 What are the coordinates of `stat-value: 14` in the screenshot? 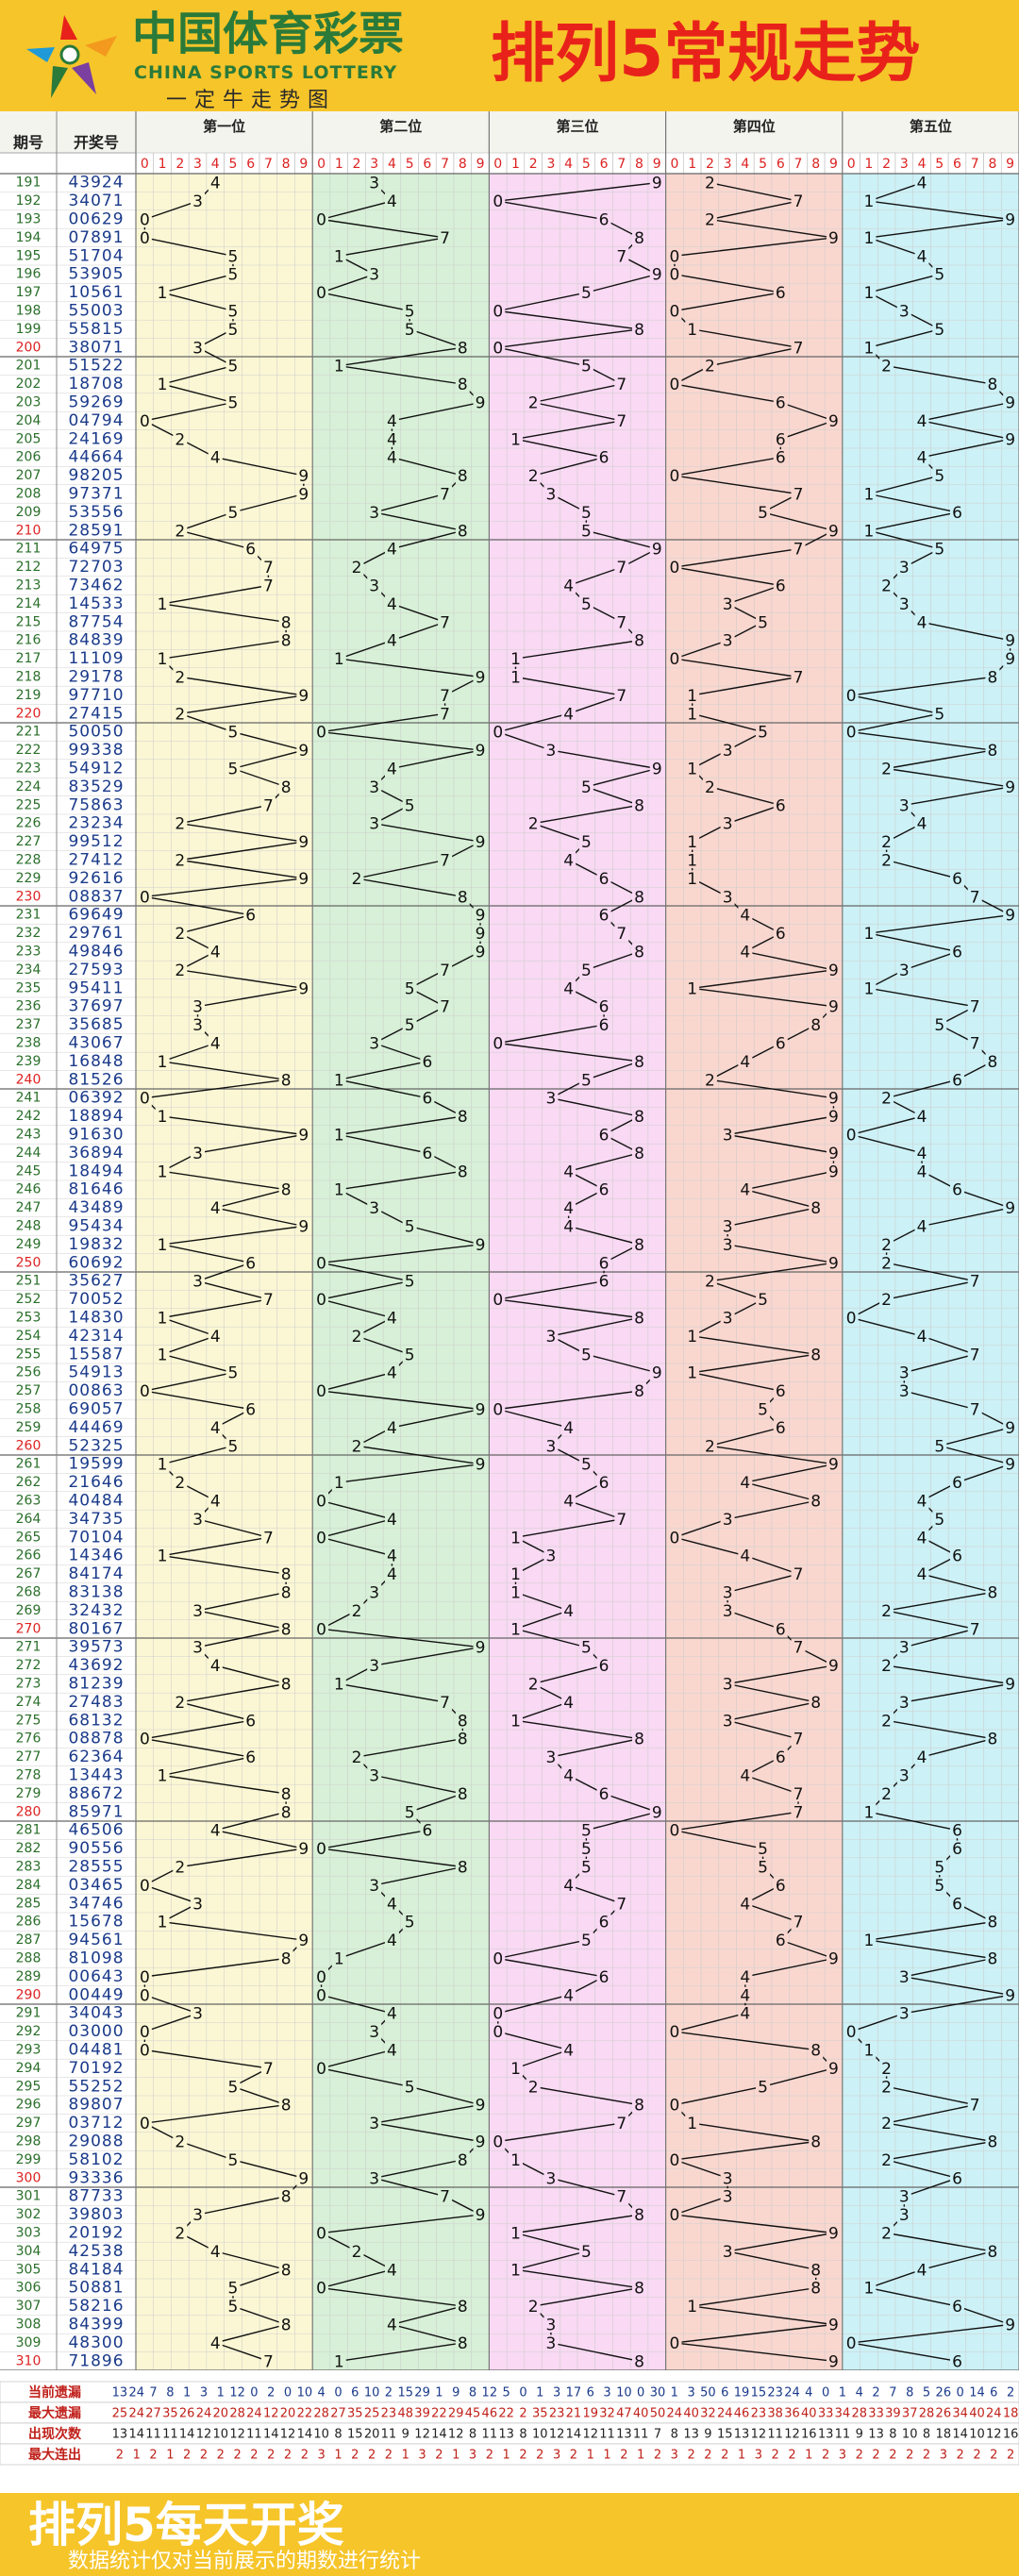 It's located at (305, 2435).